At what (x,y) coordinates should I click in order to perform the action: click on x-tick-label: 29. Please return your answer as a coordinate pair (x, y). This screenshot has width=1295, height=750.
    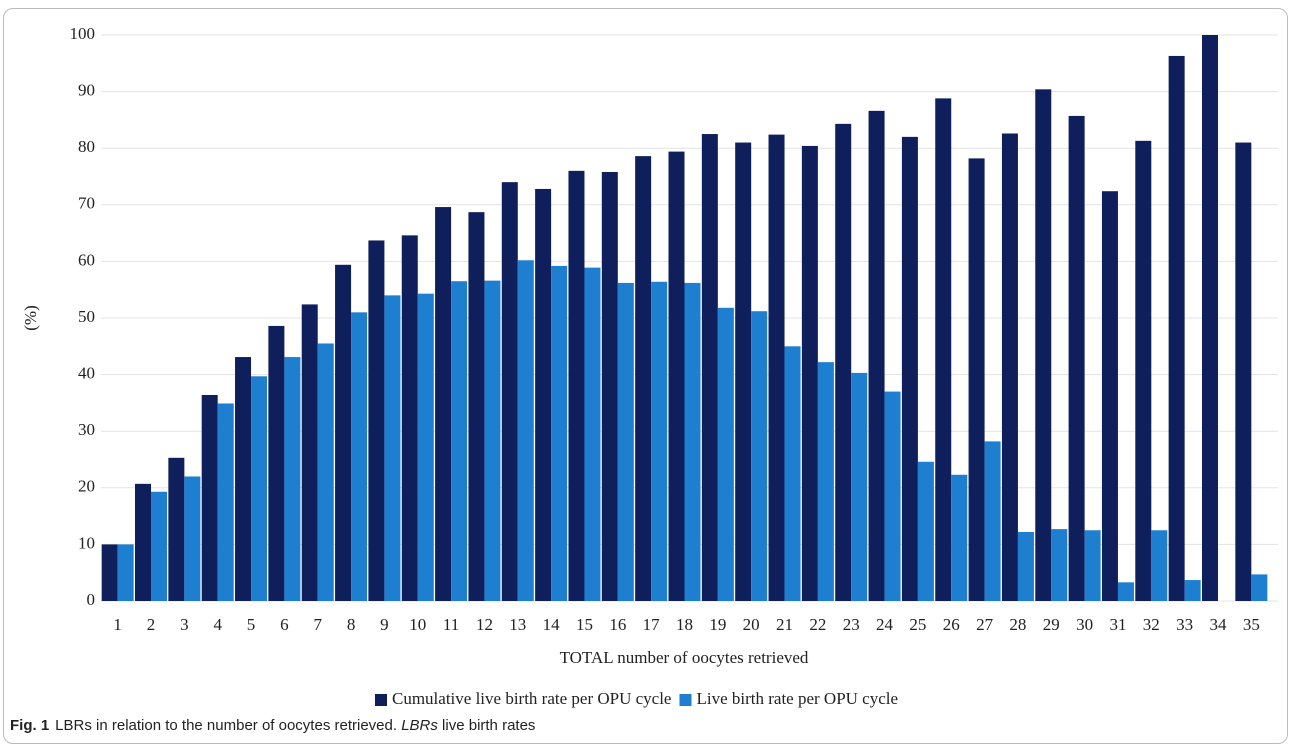
    Looking at the image, I should click on (1051, 624).